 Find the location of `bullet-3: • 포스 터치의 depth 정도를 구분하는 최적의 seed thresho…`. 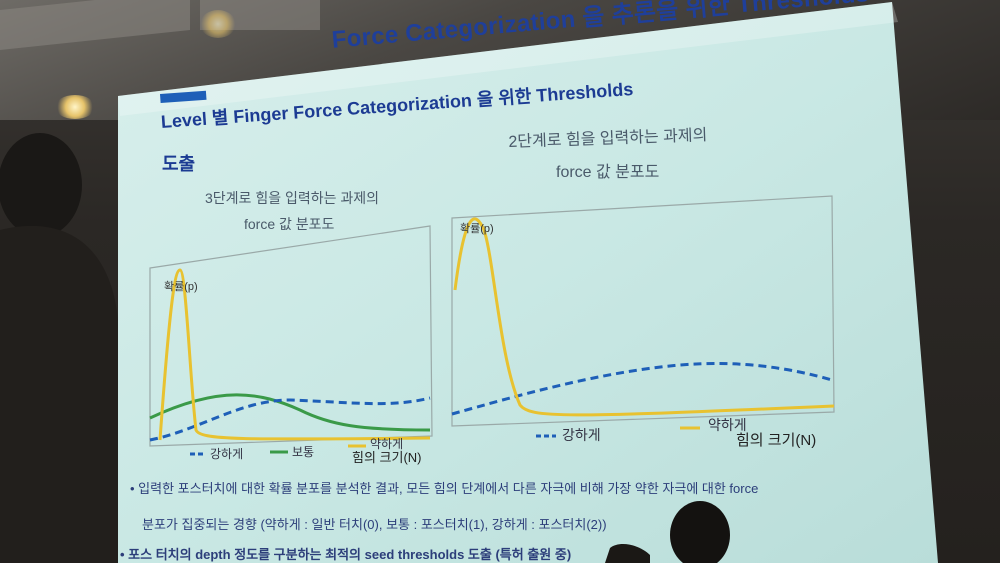

bullet-3: • 포스 터치의 depth 정도를 구분하는 최적의 seed thresho… is located at coordinates (346, 554).